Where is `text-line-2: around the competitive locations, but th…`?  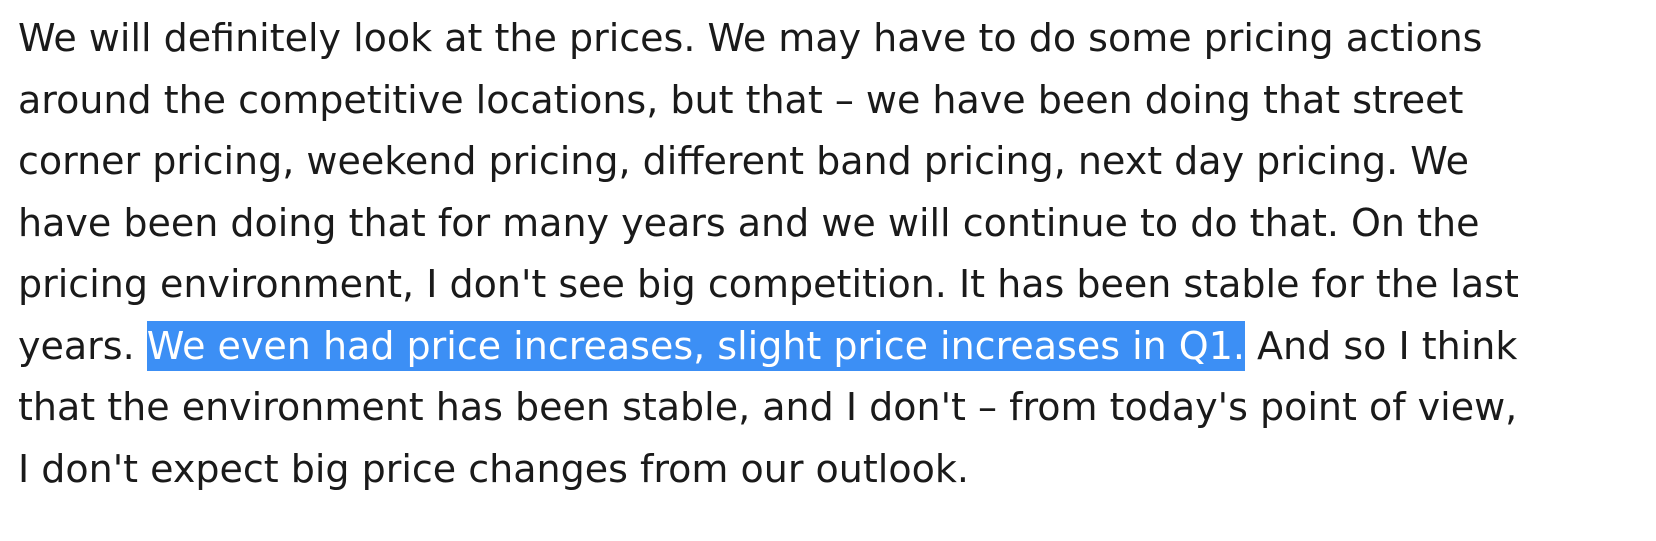 text-line-2: around the competitive locations, but th… is located at coordinates (741, 99).